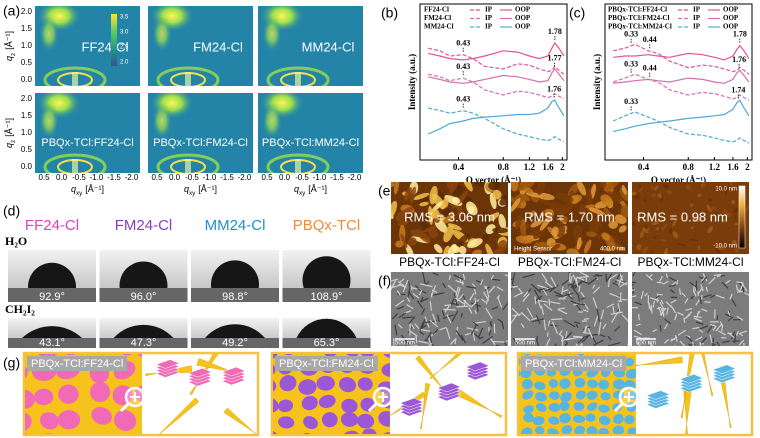 The height and width of the screenshot is (438, 760). What do you see at coordinates (192, 177) in the screenshot?
I see `x-tick-label: -0.5` at bounding box center [192, 177].